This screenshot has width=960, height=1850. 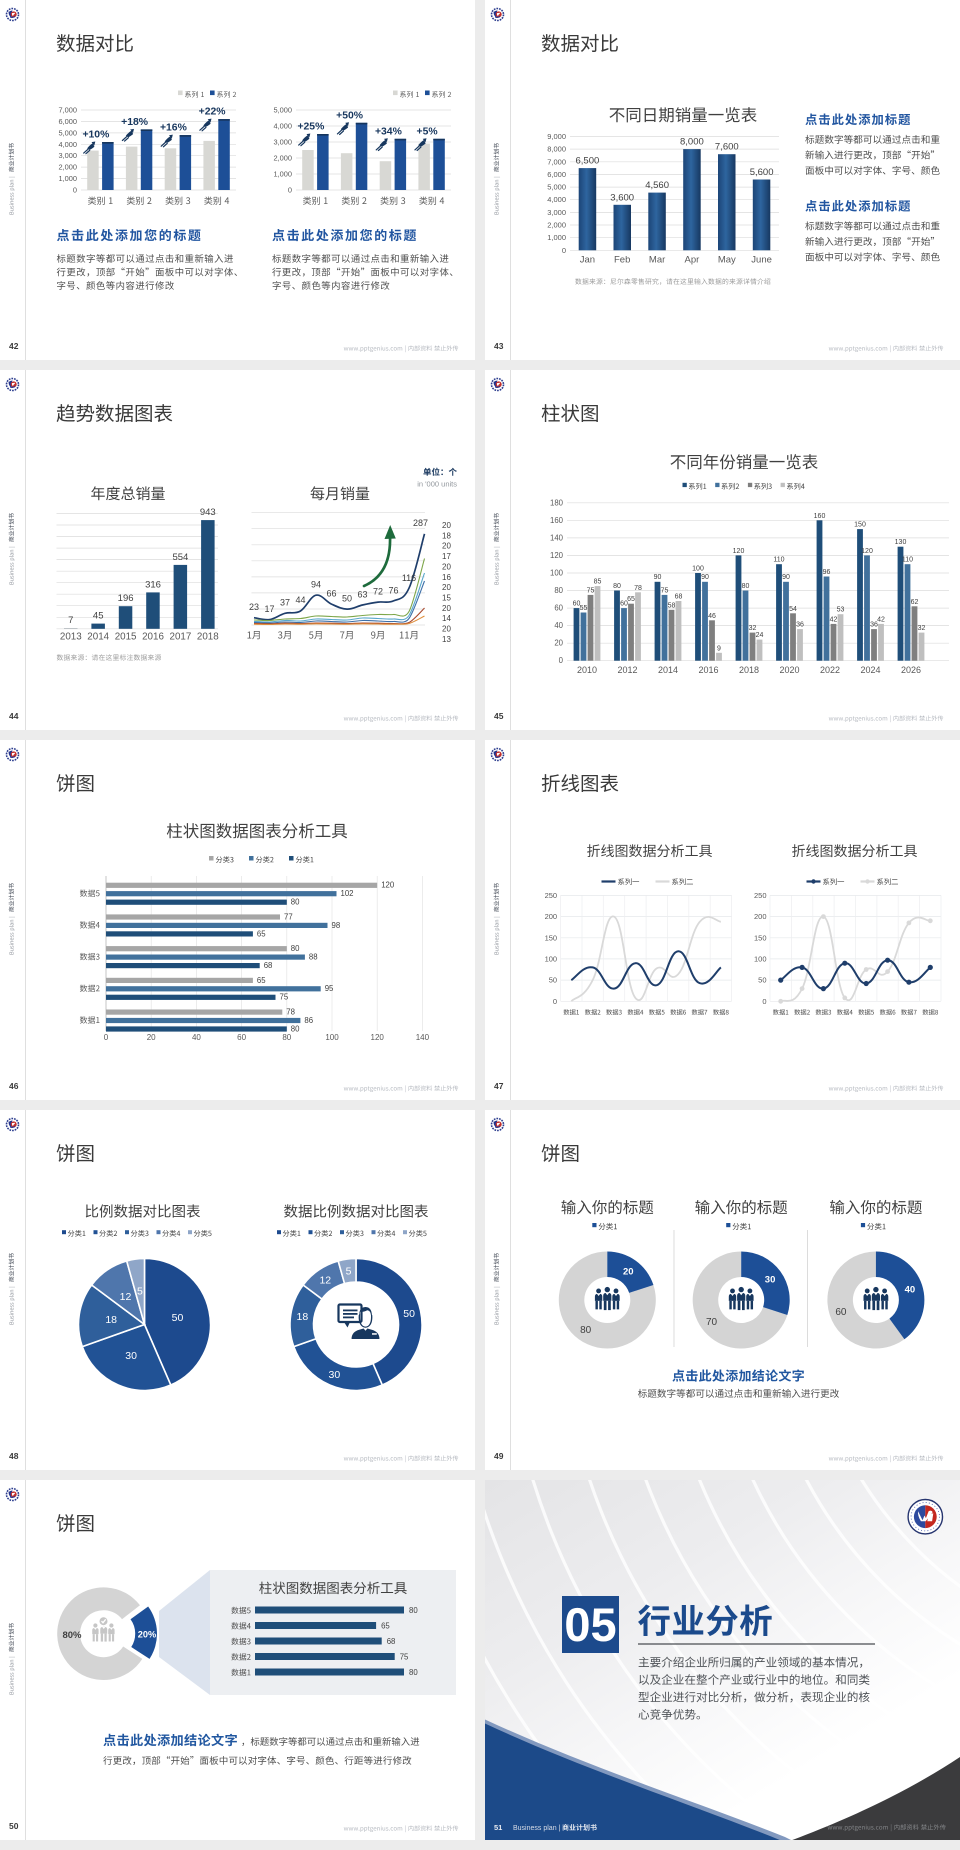 What do you see at coordinates (588, 161) in the screenshot?
I see `svg-text: 6,500` at bounding box center [588, 161].